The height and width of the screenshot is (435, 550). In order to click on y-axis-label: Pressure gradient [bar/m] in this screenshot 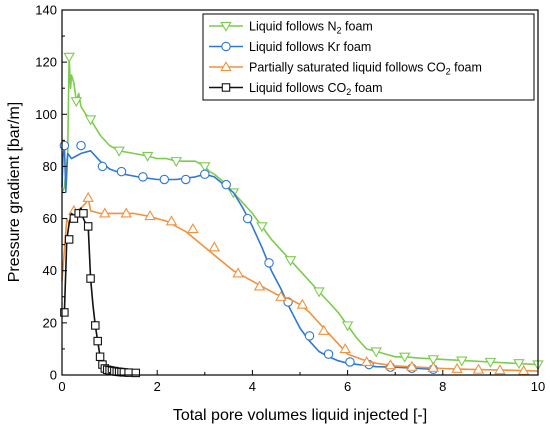, I will do `click(14, 192)`.